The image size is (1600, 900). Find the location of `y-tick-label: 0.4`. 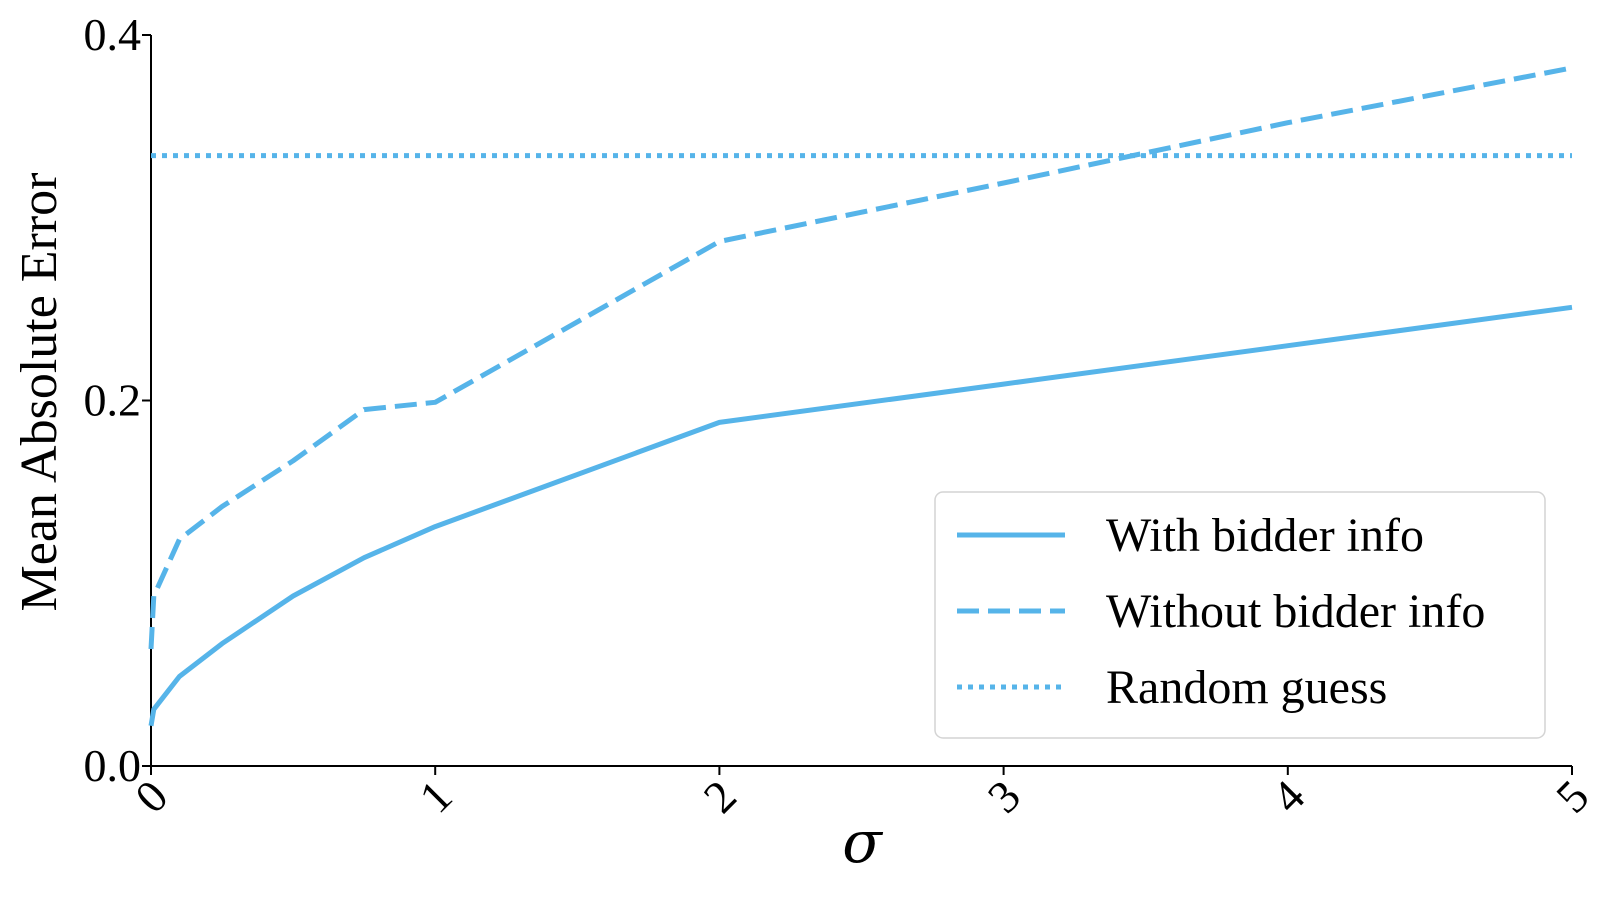

y-tick-label: 0.4 is located at coordinates (113, 34).